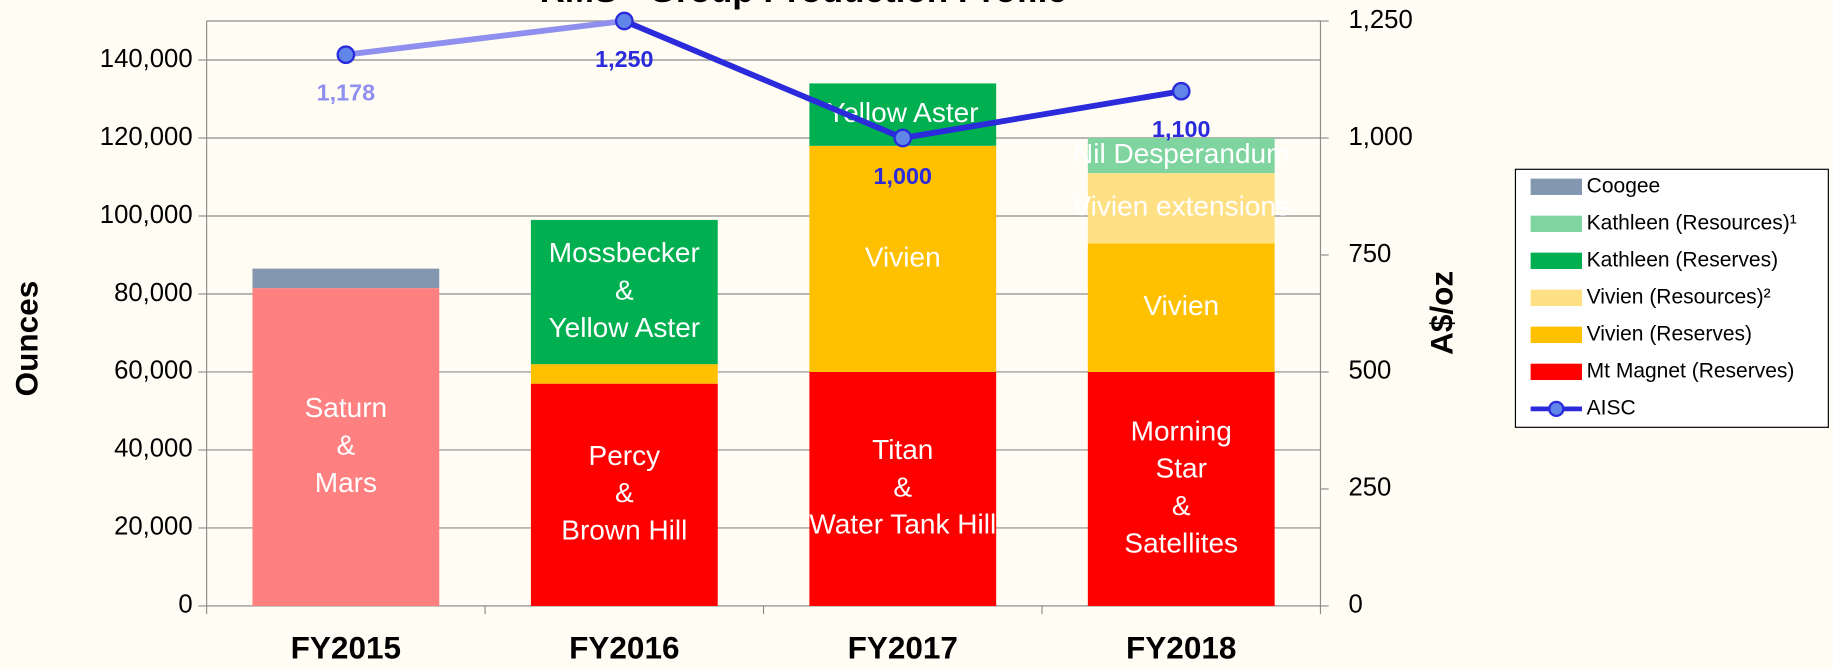 Image resolution: width=1833 pixels, height=669 pixels. Describe the element at coordinates (903, 648) in the screenshot. I see `x-tick-label: FY2017` at that location.